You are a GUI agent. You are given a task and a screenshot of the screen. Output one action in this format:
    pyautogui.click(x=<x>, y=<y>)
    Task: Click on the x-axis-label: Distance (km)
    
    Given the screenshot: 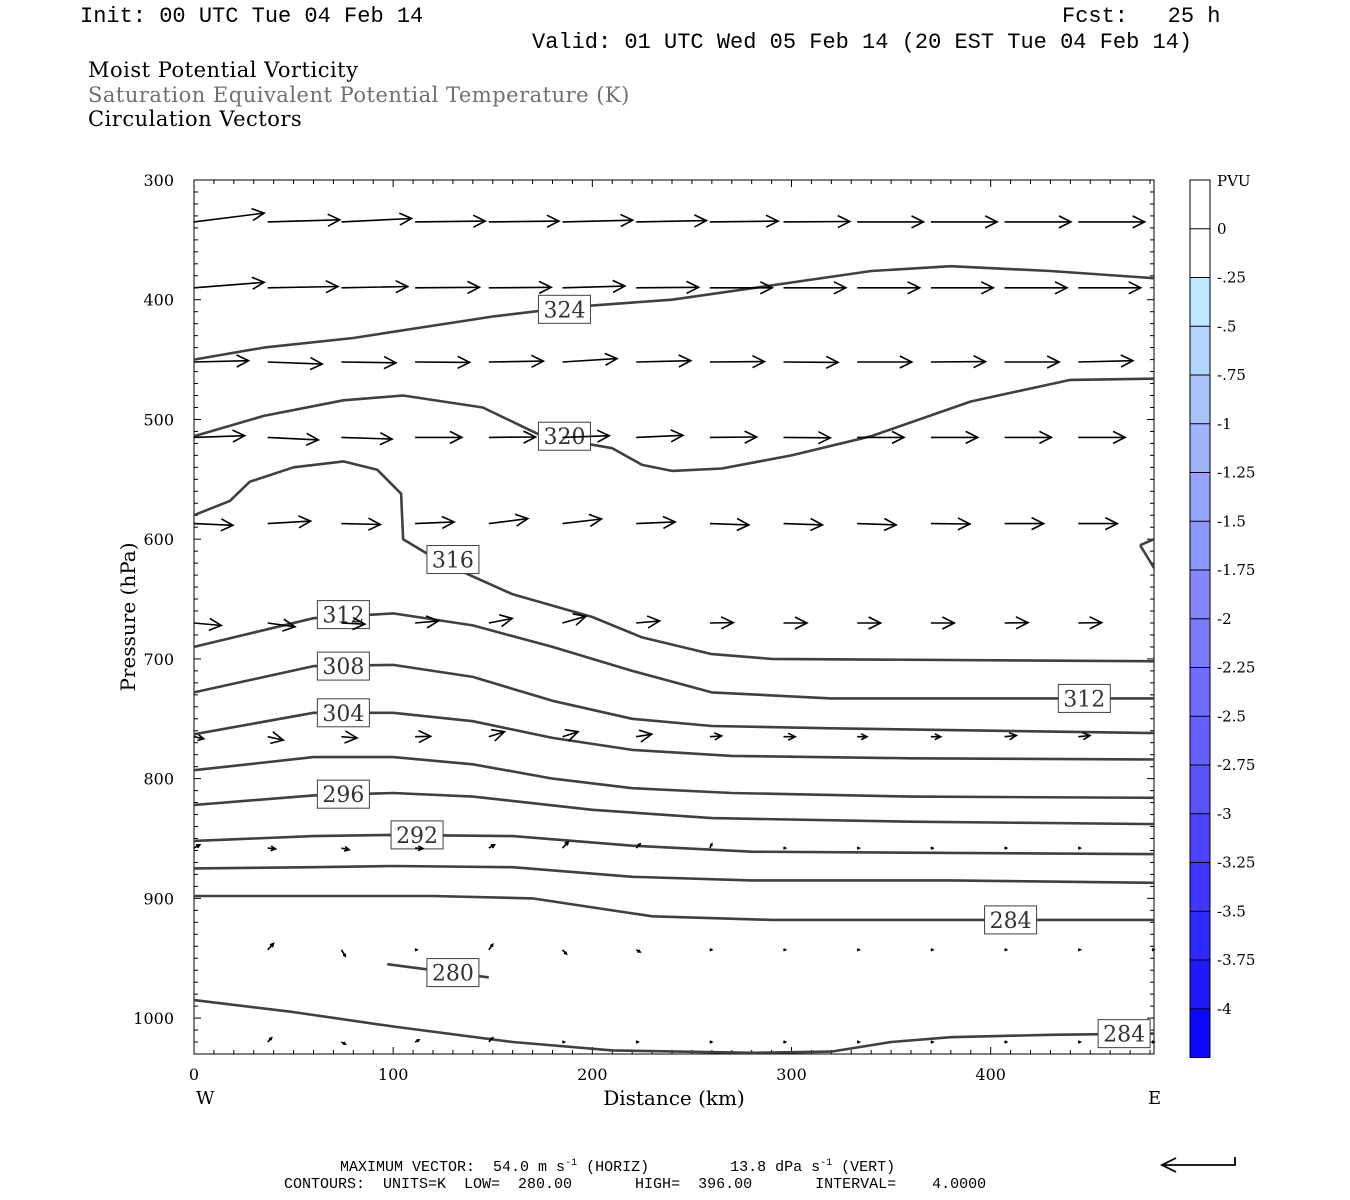 What is the action you would take?
    pyautogui.click(x=674, y=1098)
    